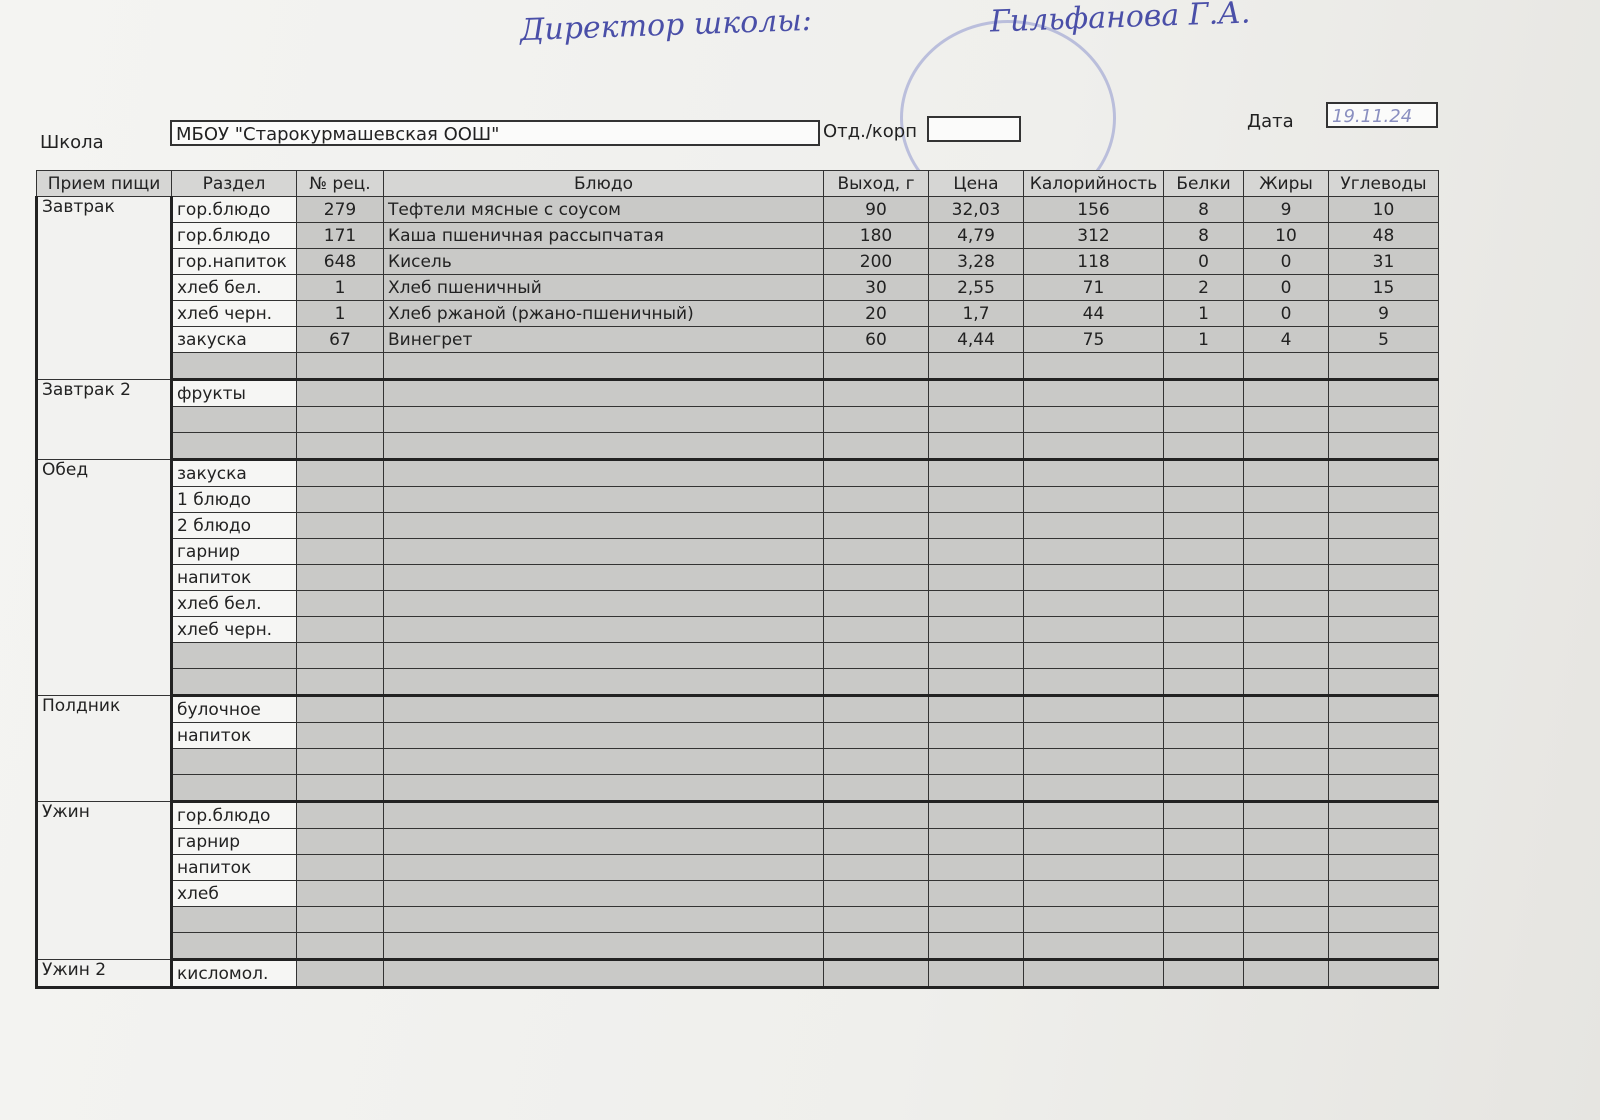 This screenshot has height=1120, width=1600. What do you see at coordinates (234, 261) in the screenshot?
I see `cell-section: гор.напиток` at bounding box center [234, 261].